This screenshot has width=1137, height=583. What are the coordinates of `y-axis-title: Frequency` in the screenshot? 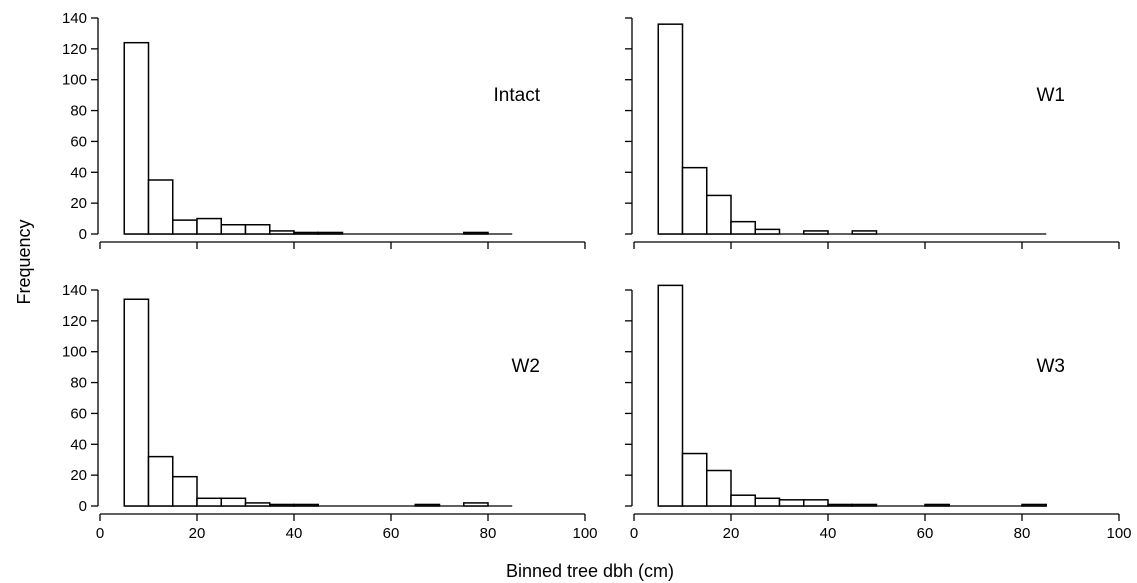 It's located at (24, 261).